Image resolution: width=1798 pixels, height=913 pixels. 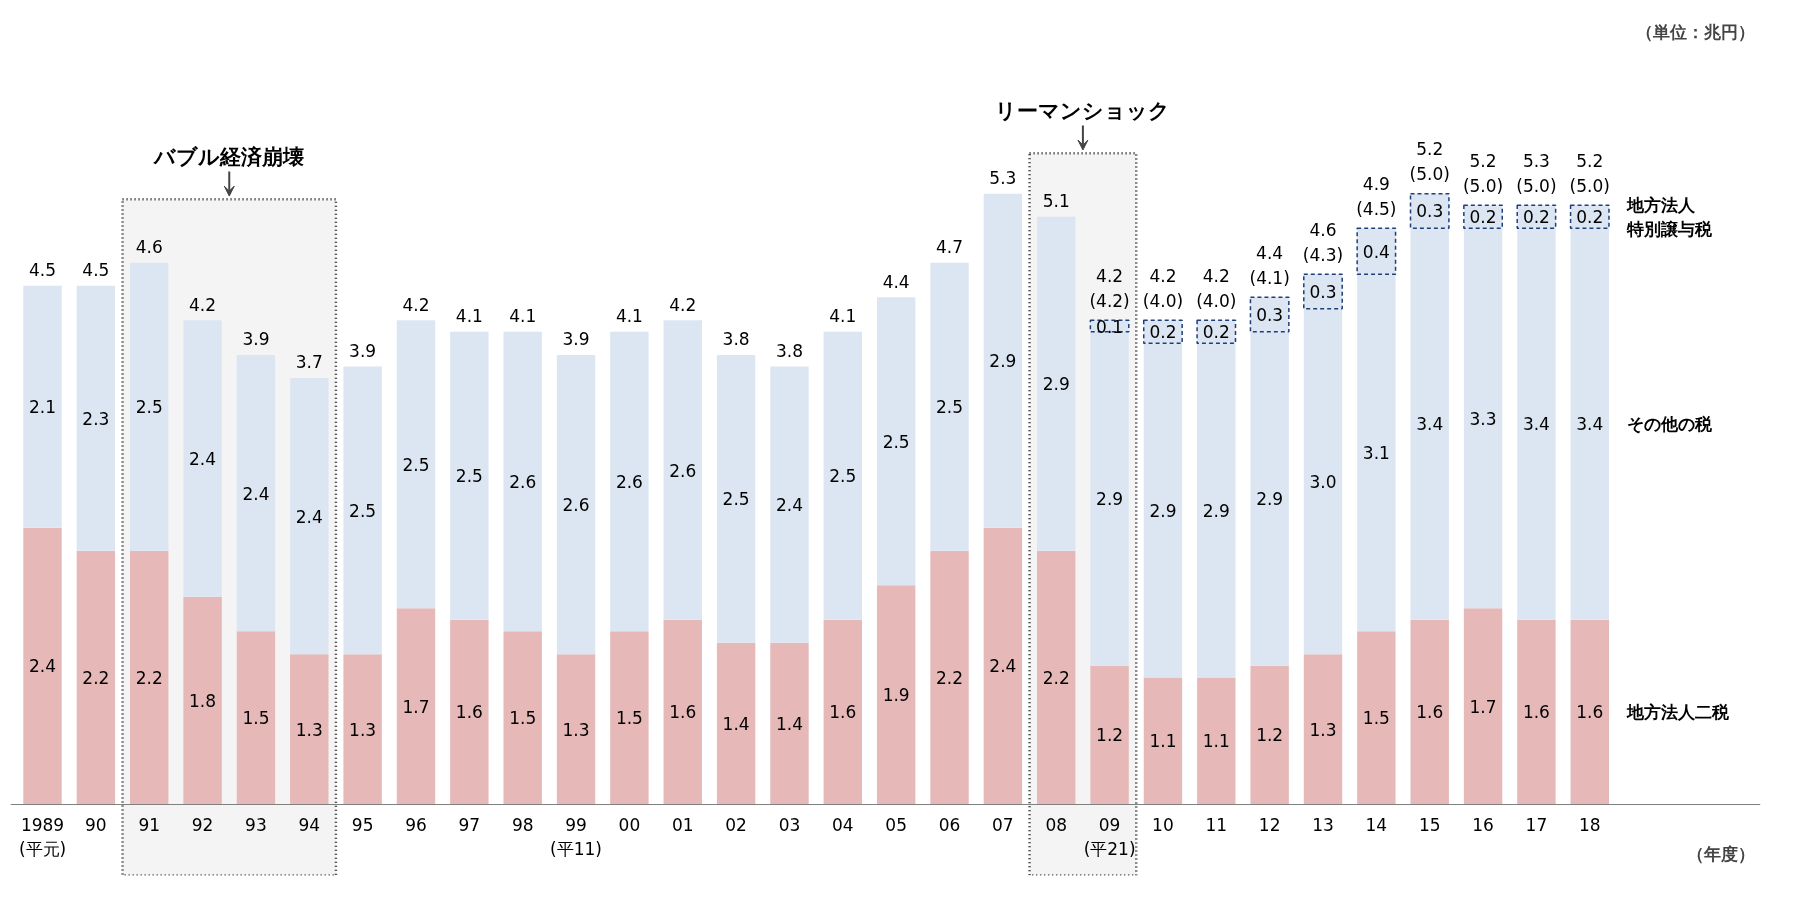 I want to click on x-tick-label: 06, so click(x=949, y=825).